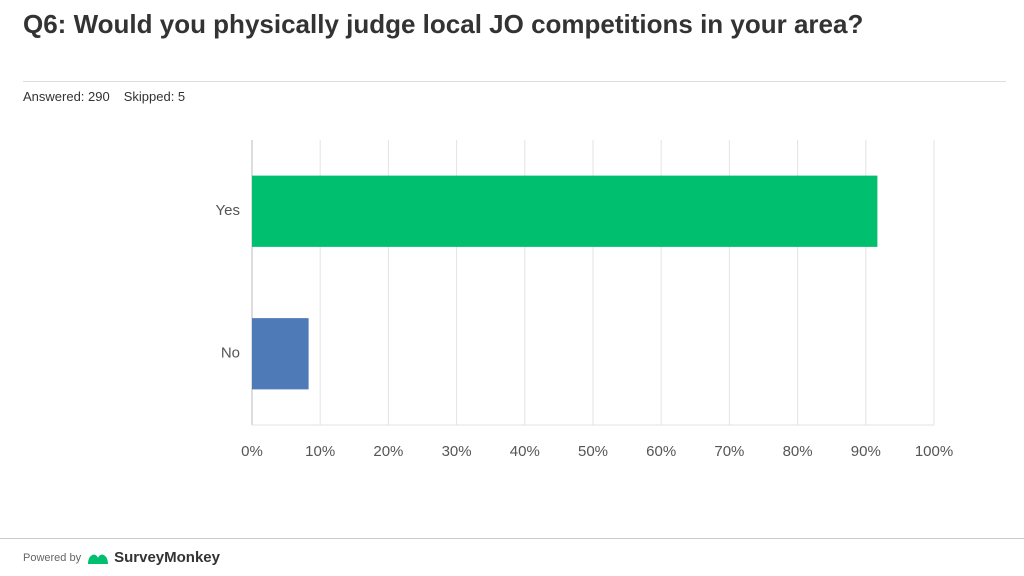 The height and width of the screenshot is (576, 1024). Describe the element at coordinates (252, 451) in the screenshot. I see `x-tick-label: 0%` at that location.